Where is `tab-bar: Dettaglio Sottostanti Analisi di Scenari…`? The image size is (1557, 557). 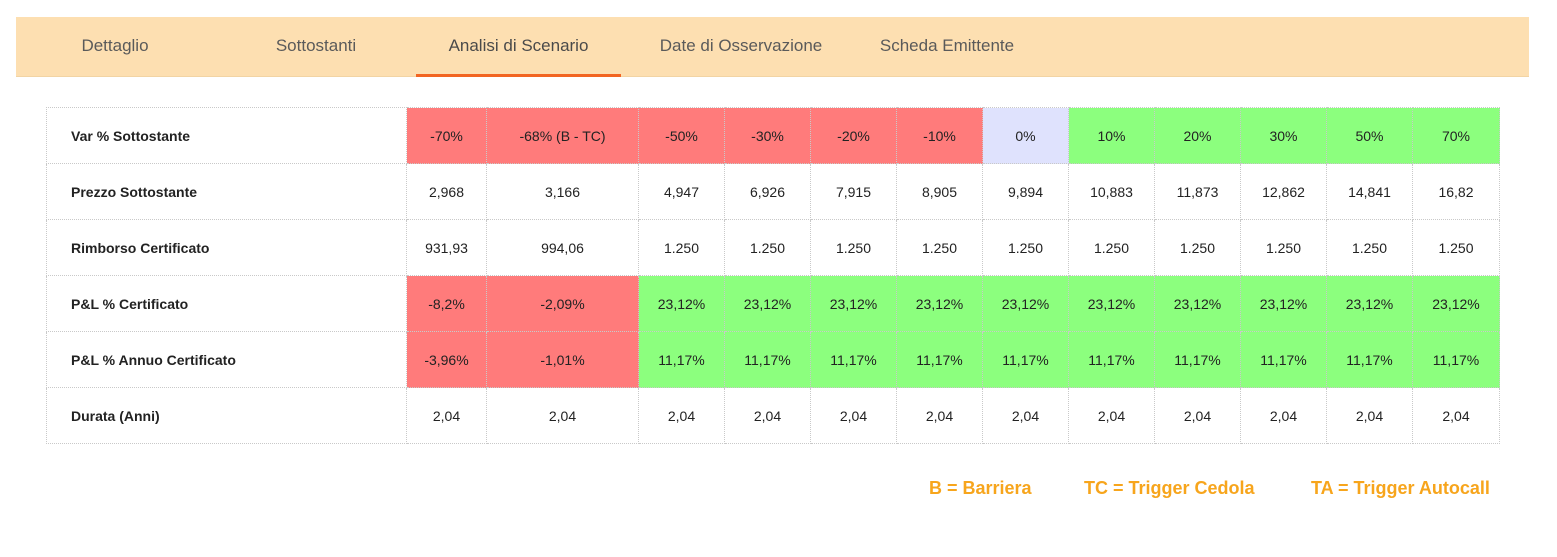
tab-bar: Dettaglio Sottostanti Analisi di Scenari… is located at coordinates (772, 47).